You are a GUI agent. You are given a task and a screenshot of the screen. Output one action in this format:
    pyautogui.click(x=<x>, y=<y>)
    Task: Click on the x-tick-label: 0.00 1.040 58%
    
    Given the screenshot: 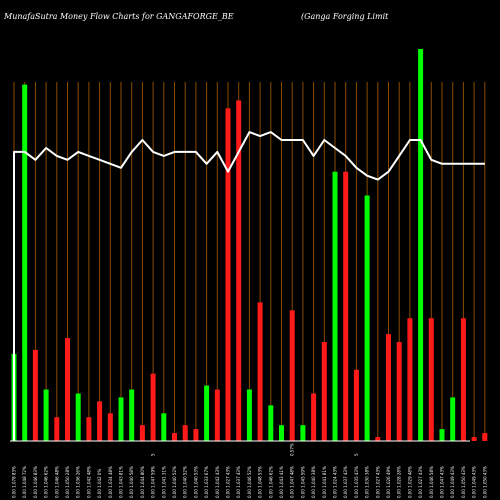 What is the action you would take?
    pyautogui.click(x=131, y=482)
    